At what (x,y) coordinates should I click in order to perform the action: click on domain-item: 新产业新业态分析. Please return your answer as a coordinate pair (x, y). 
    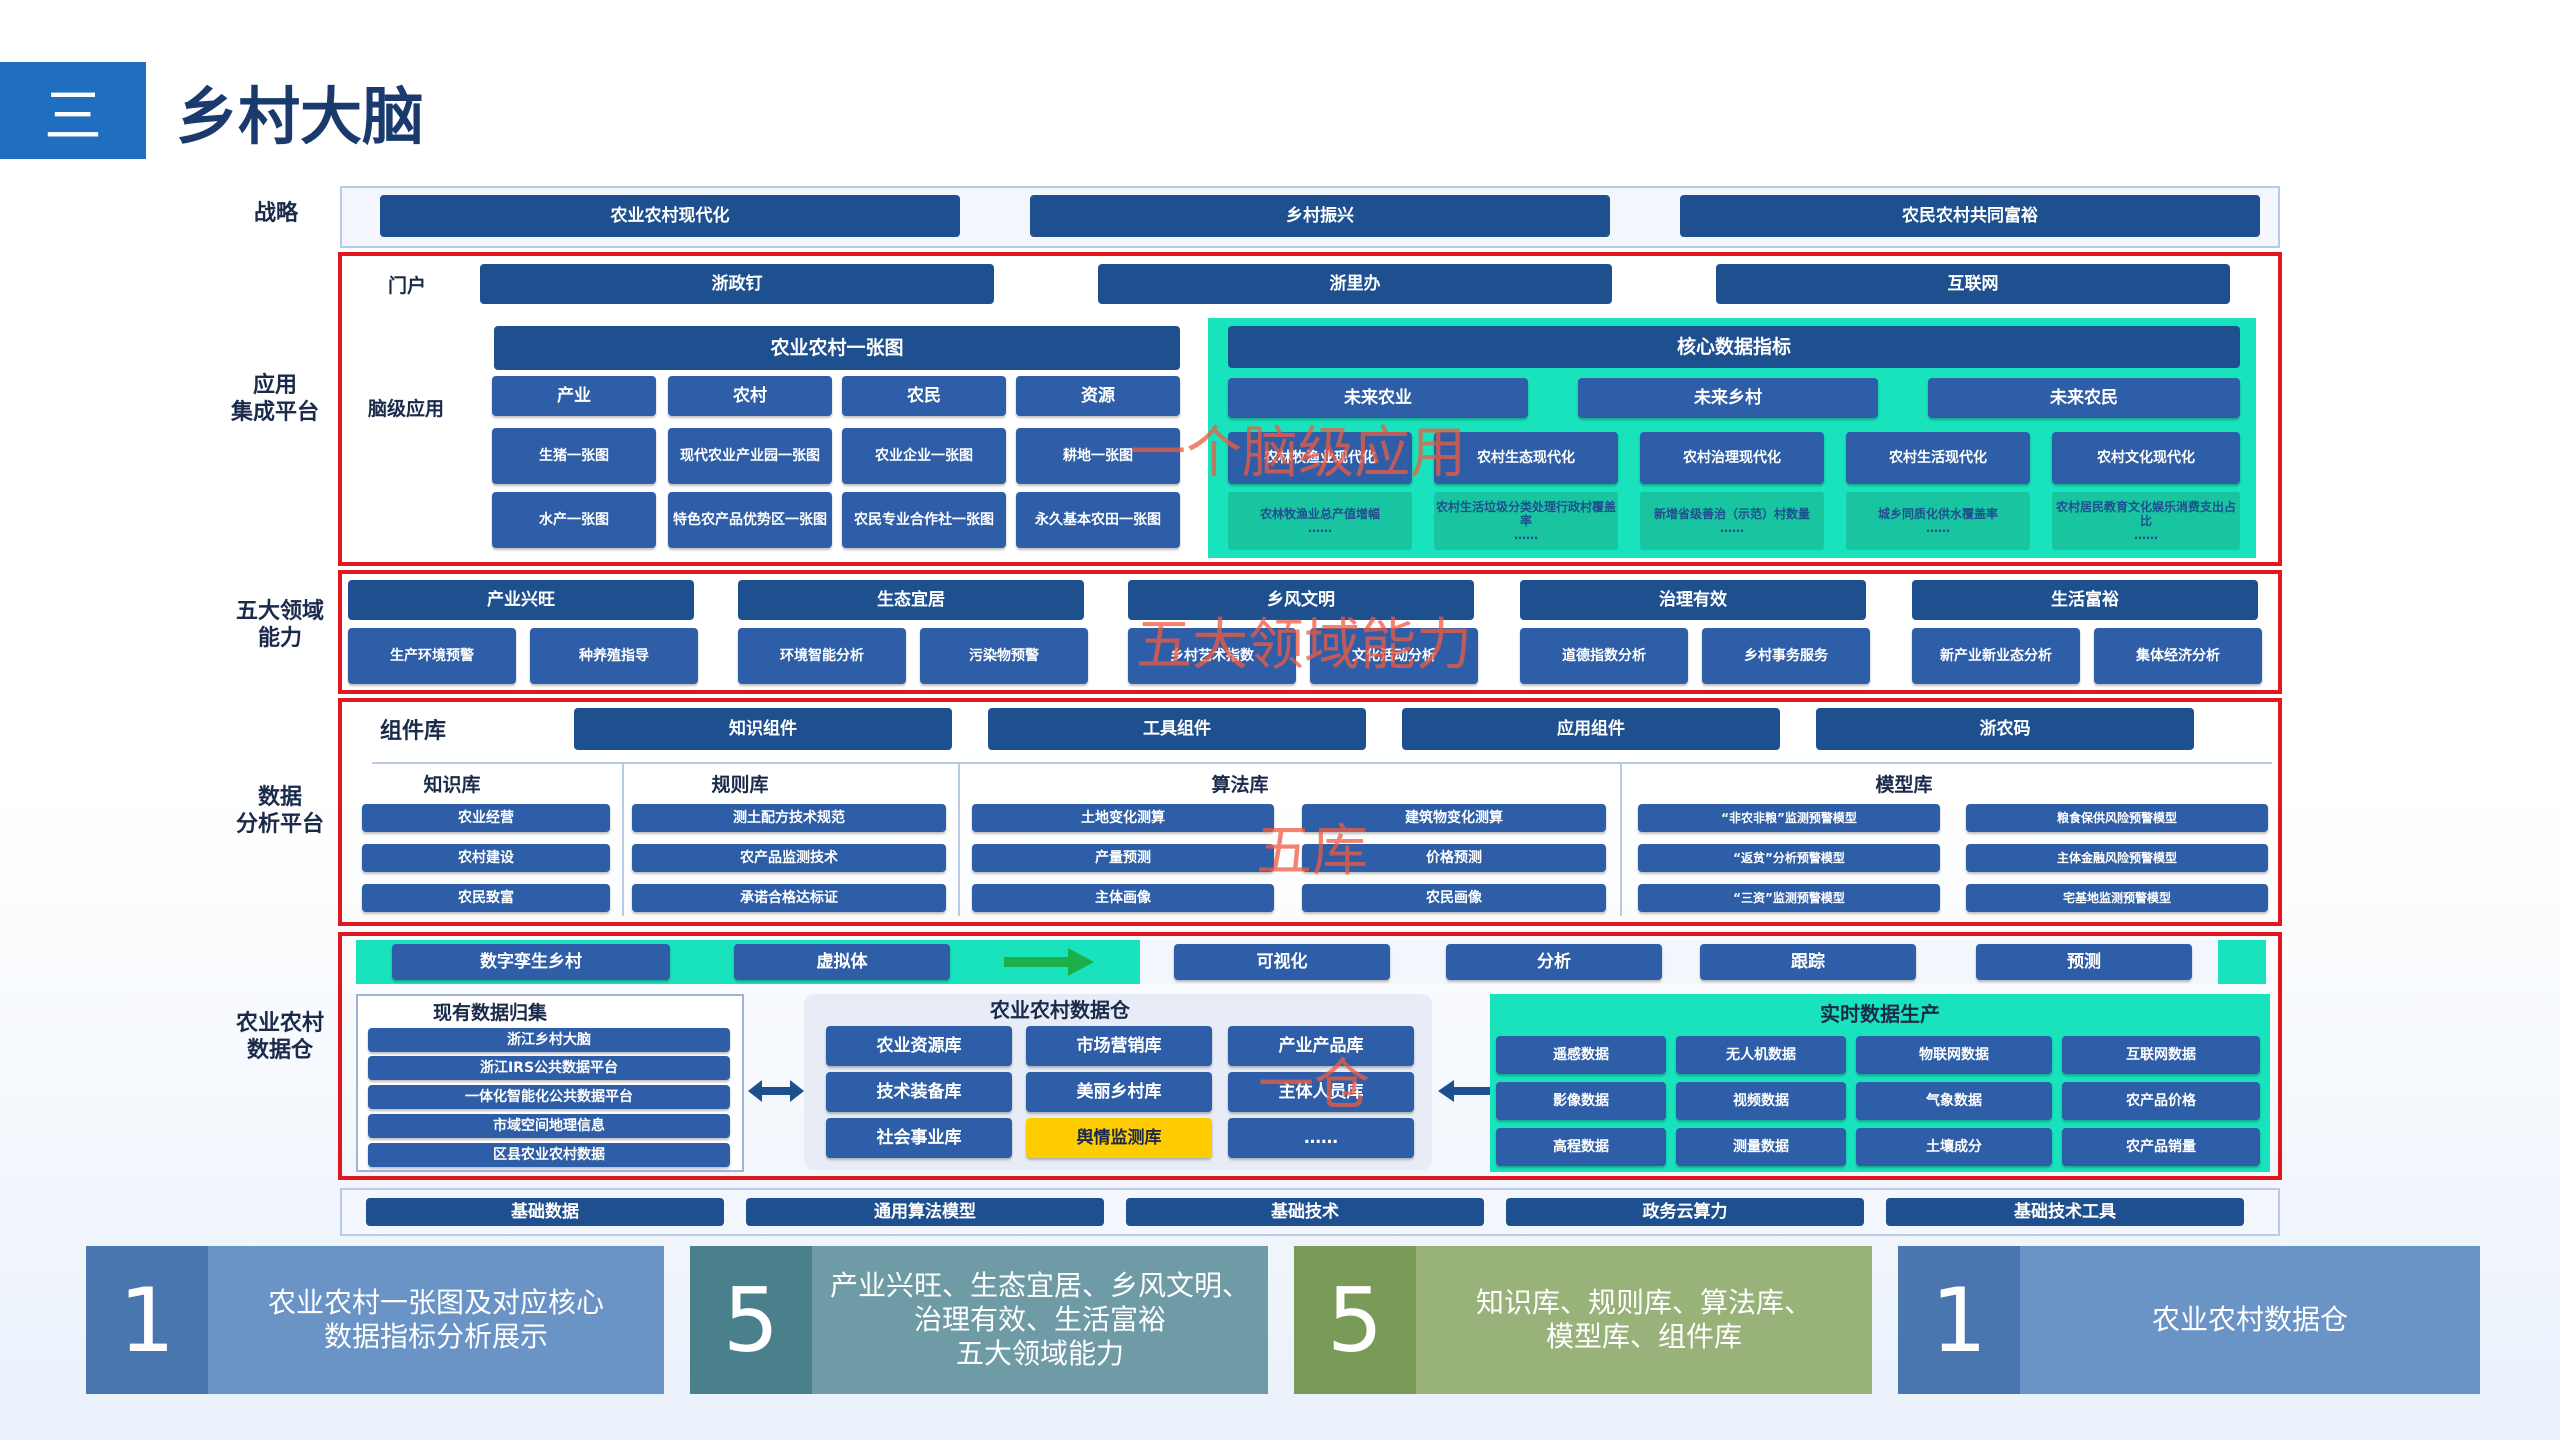
    Looking at the image, I should click on (1996, 656).